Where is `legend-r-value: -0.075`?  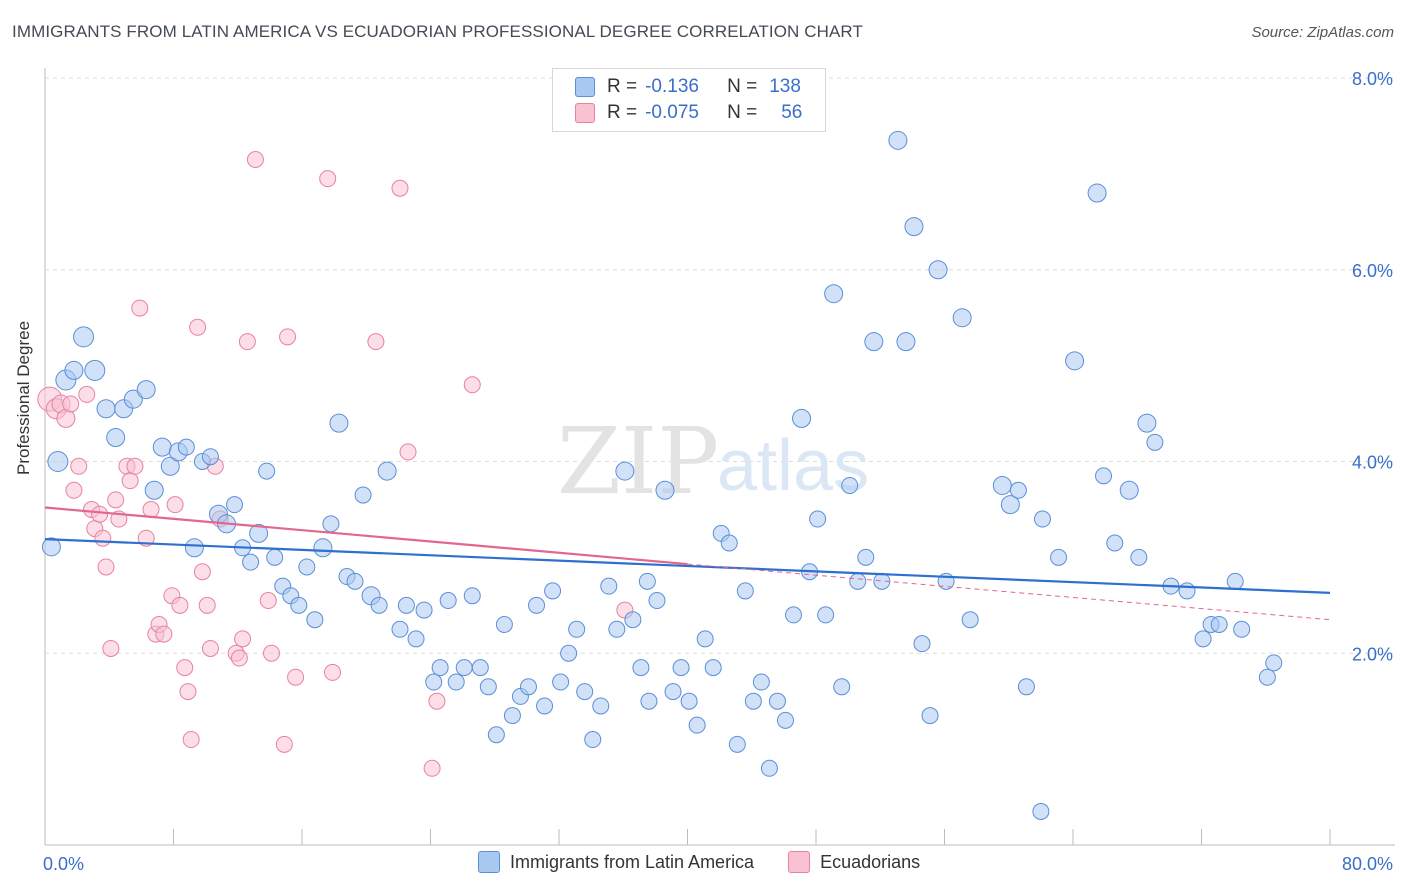
legend-r-value: -0.075 is located at coordinates (672, 112).